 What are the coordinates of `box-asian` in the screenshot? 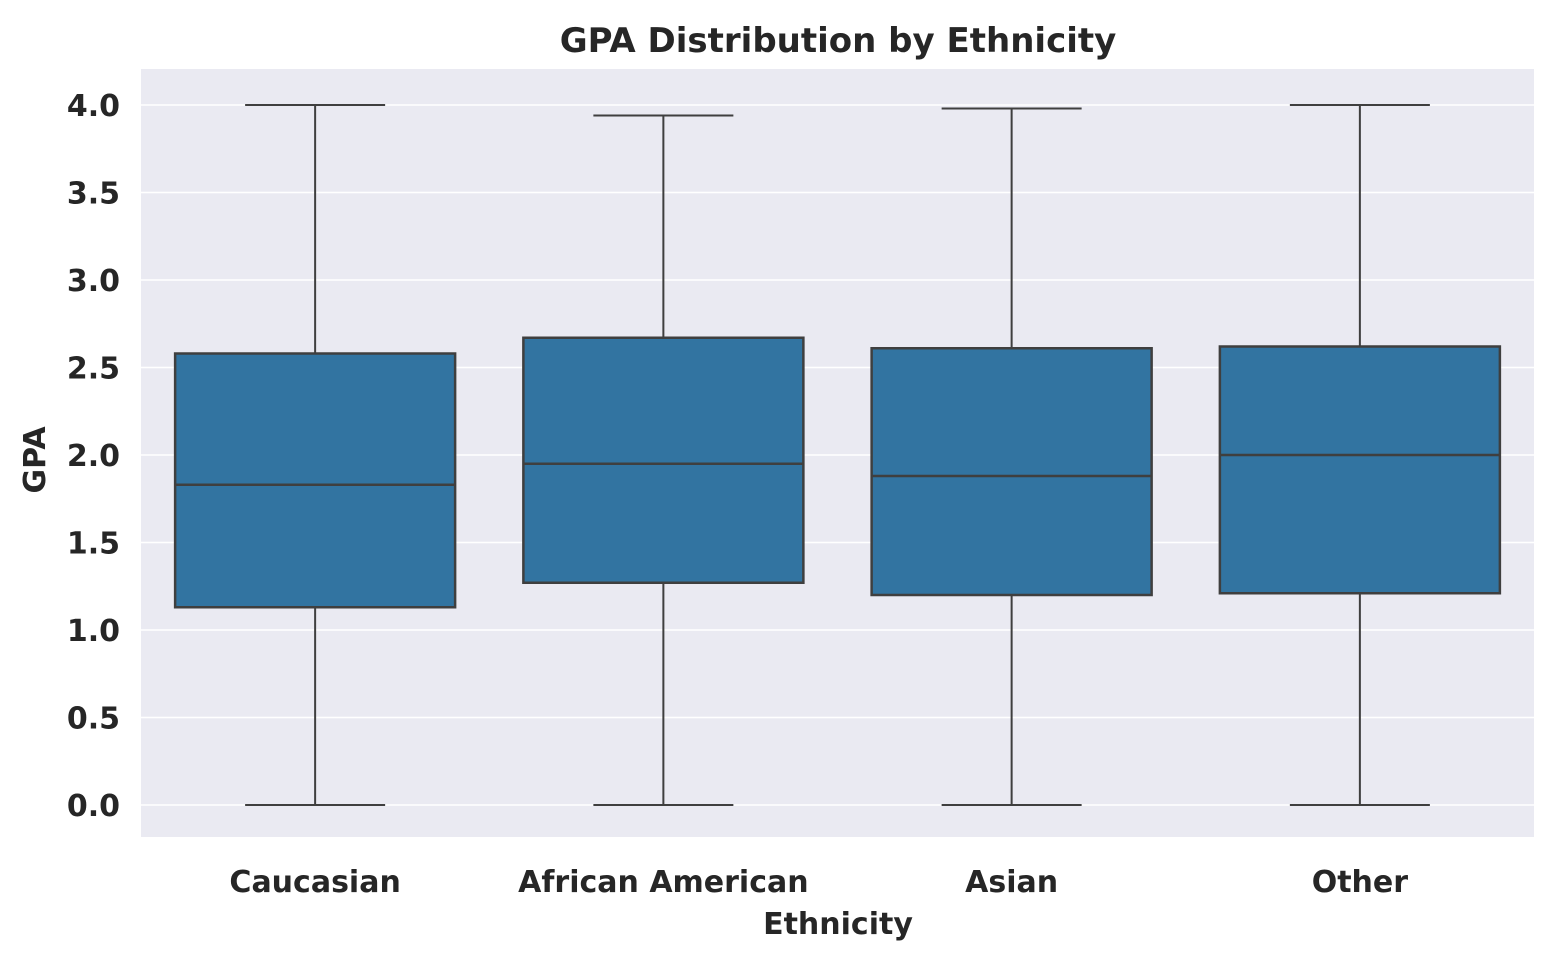 It's located at (1011, 456).